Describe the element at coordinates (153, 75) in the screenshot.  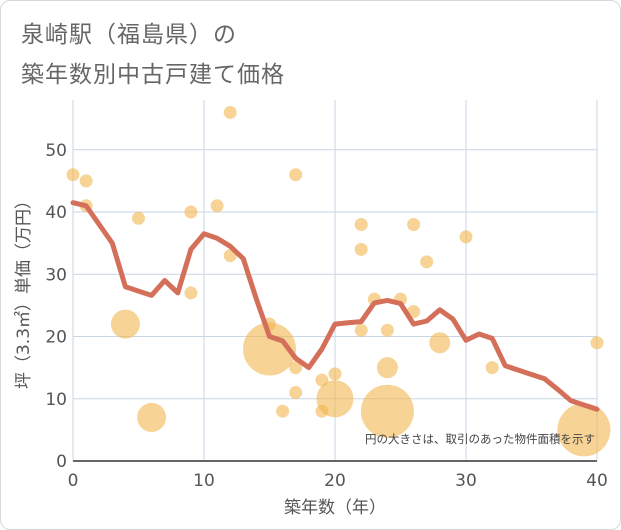
I see `chart-title-line2: 築年数別中古戸建て価格` at that location.